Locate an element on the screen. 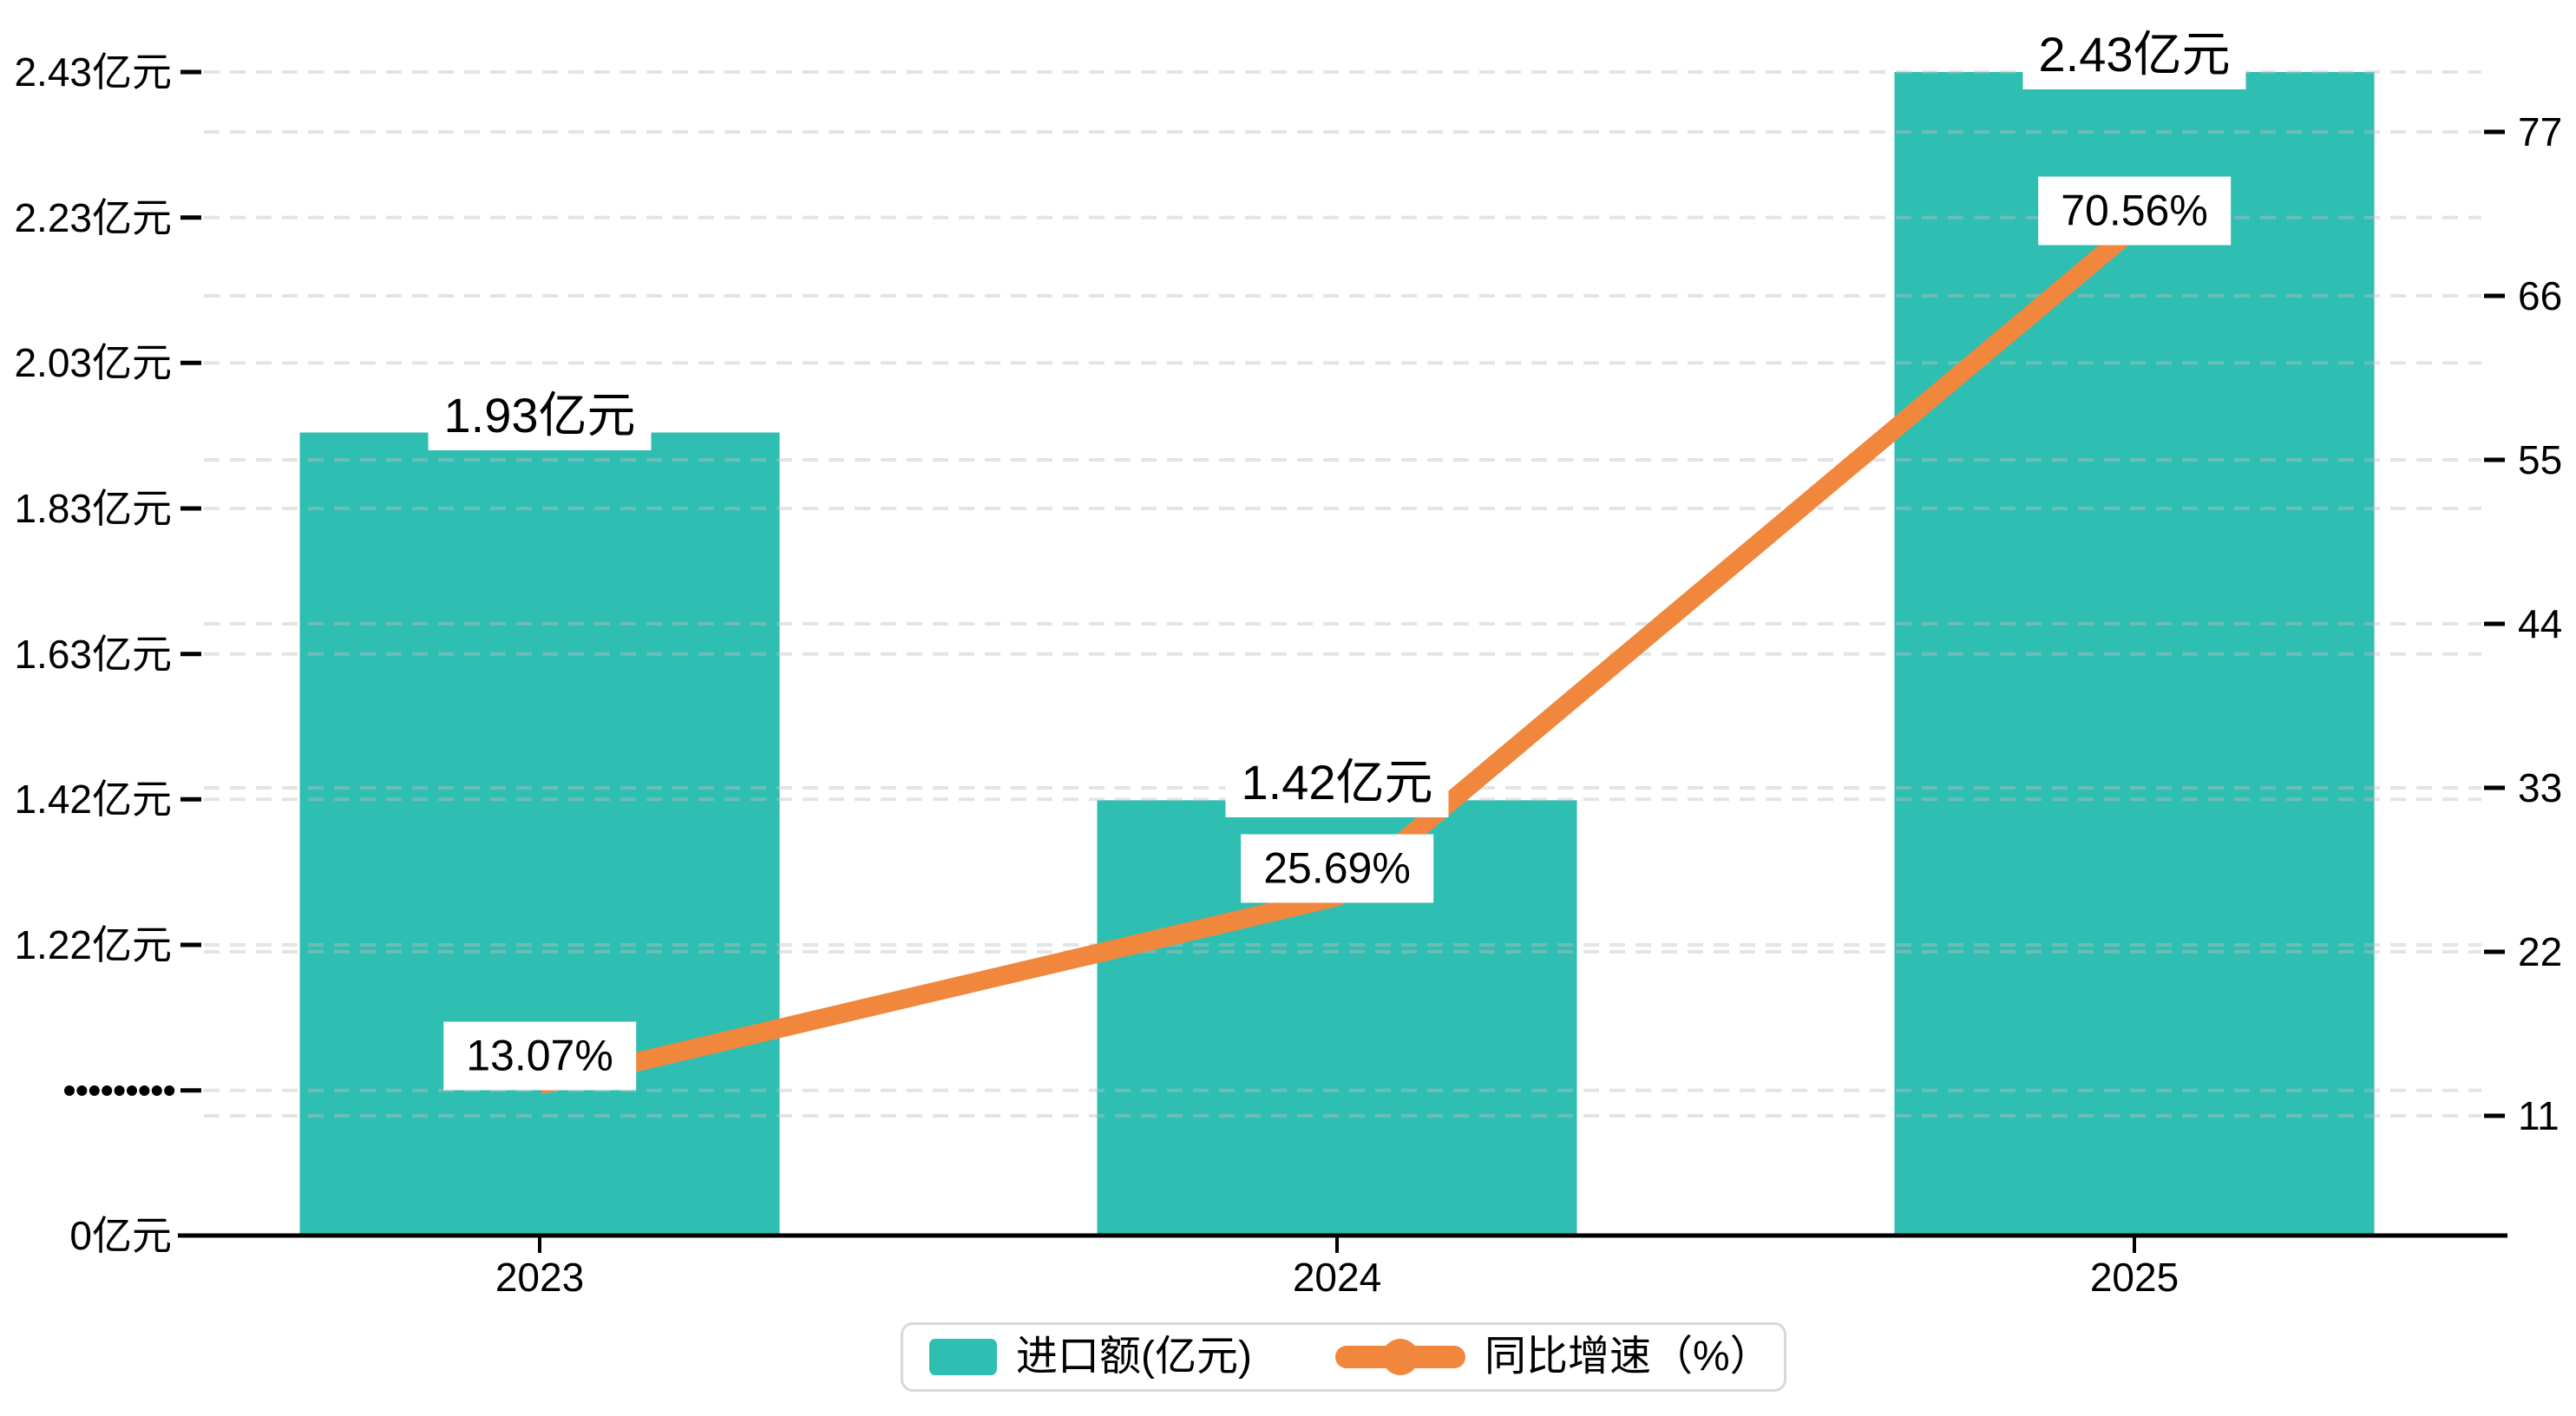 The image size is (2576, 1416). x-axis-label-2025: 2025 is located at coordinates (2134, 1278).